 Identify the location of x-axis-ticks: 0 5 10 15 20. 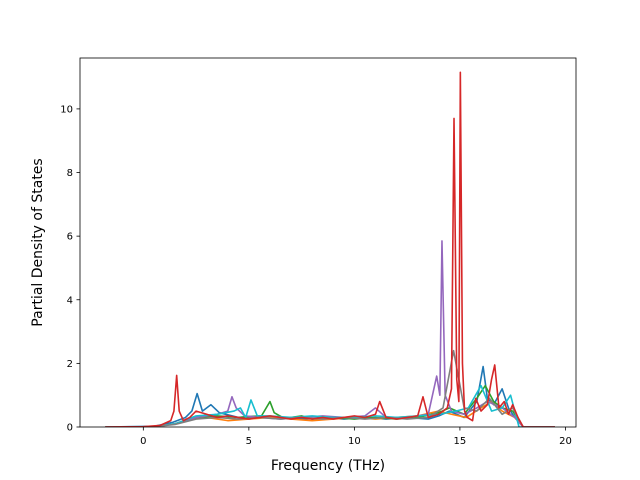
(356, 437).